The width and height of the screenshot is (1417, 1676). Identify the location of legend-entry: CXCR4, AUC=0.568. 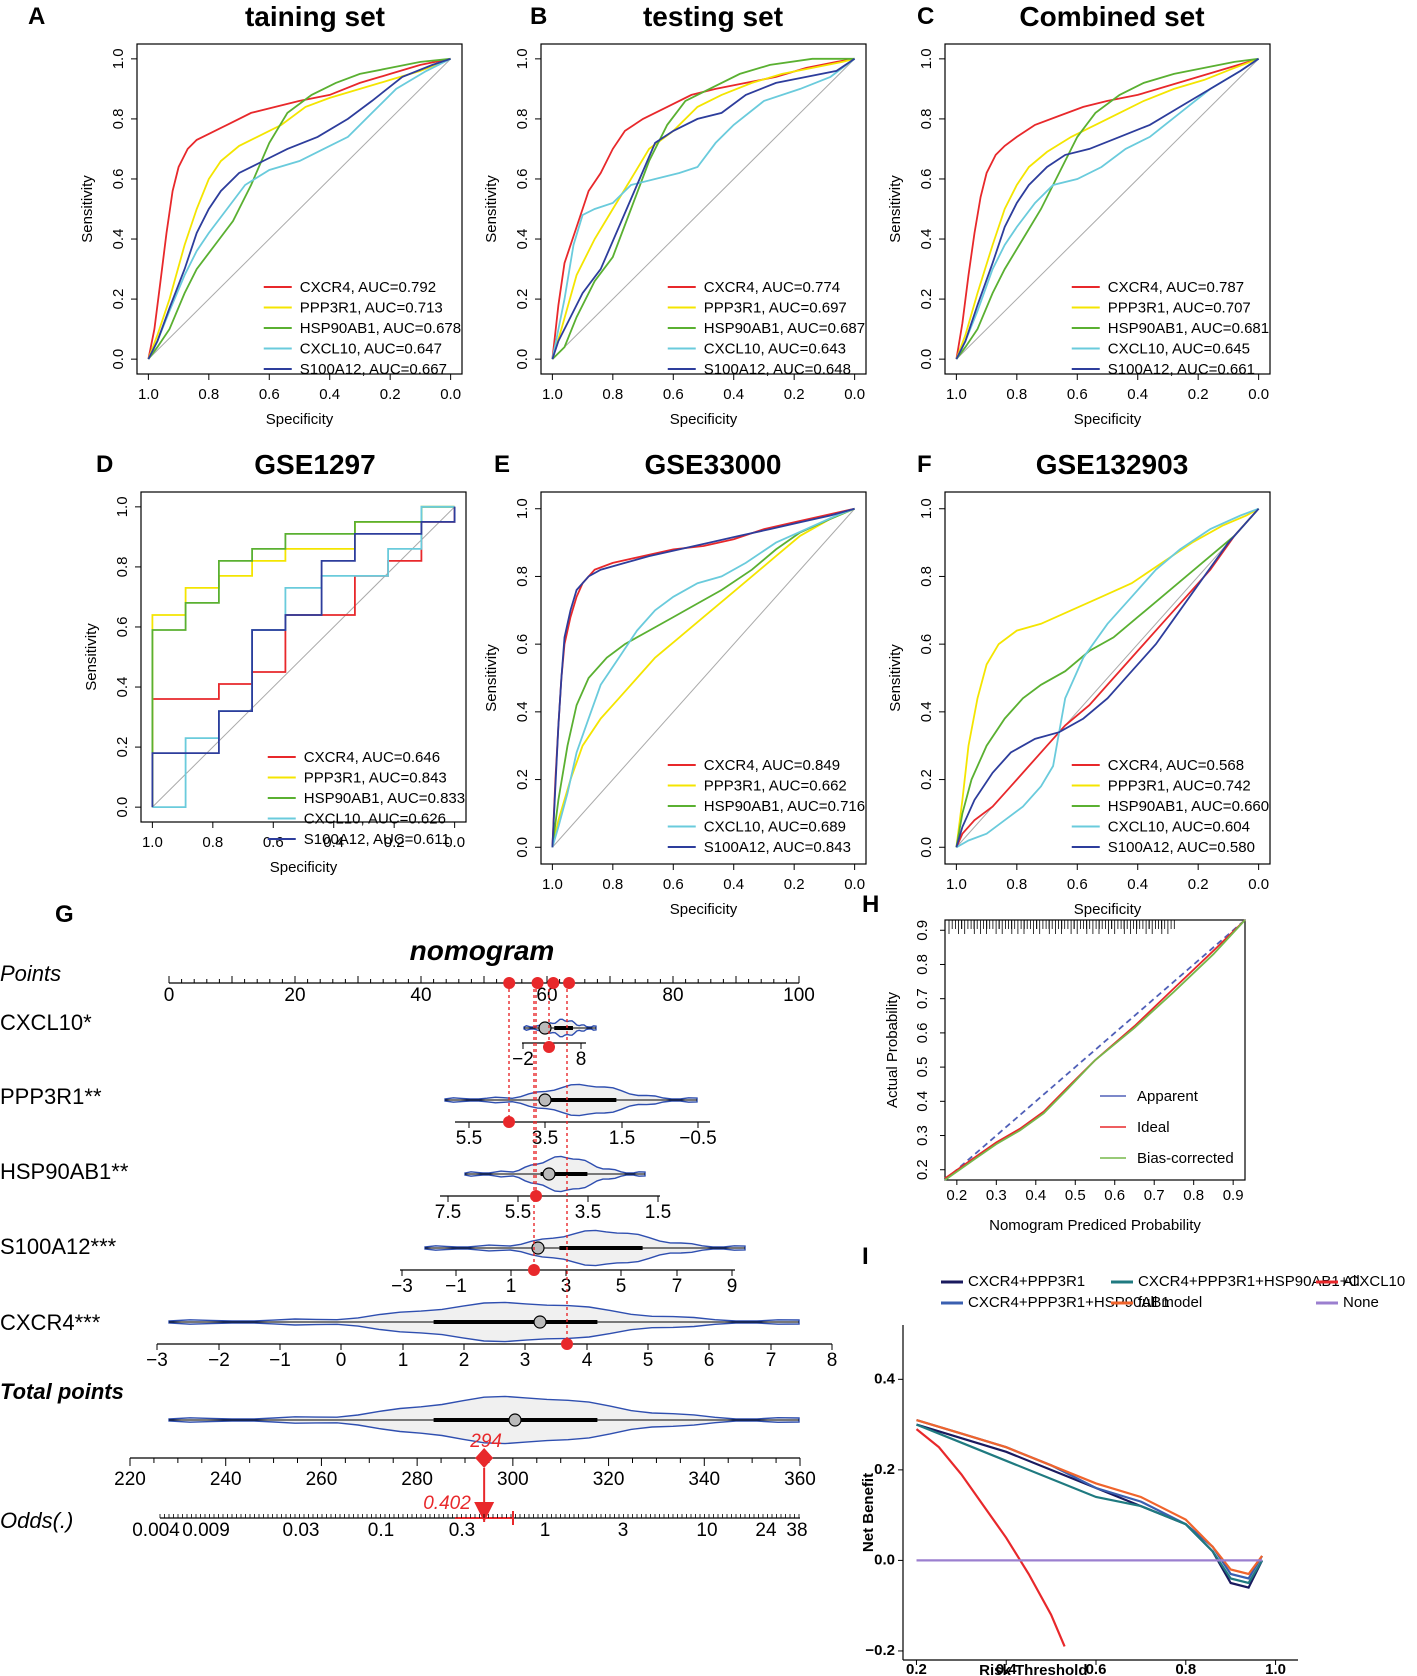
(1176, 765).